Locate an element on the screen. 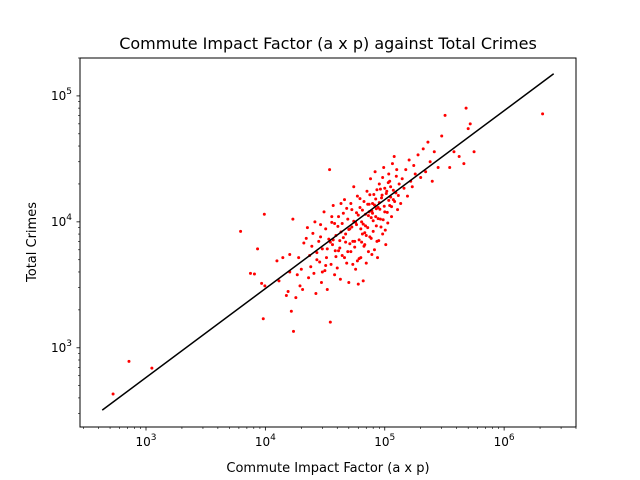 This screenshot has height=480, width=640. x-tick-label: 10⁴ is located at coordinates (265, 441).